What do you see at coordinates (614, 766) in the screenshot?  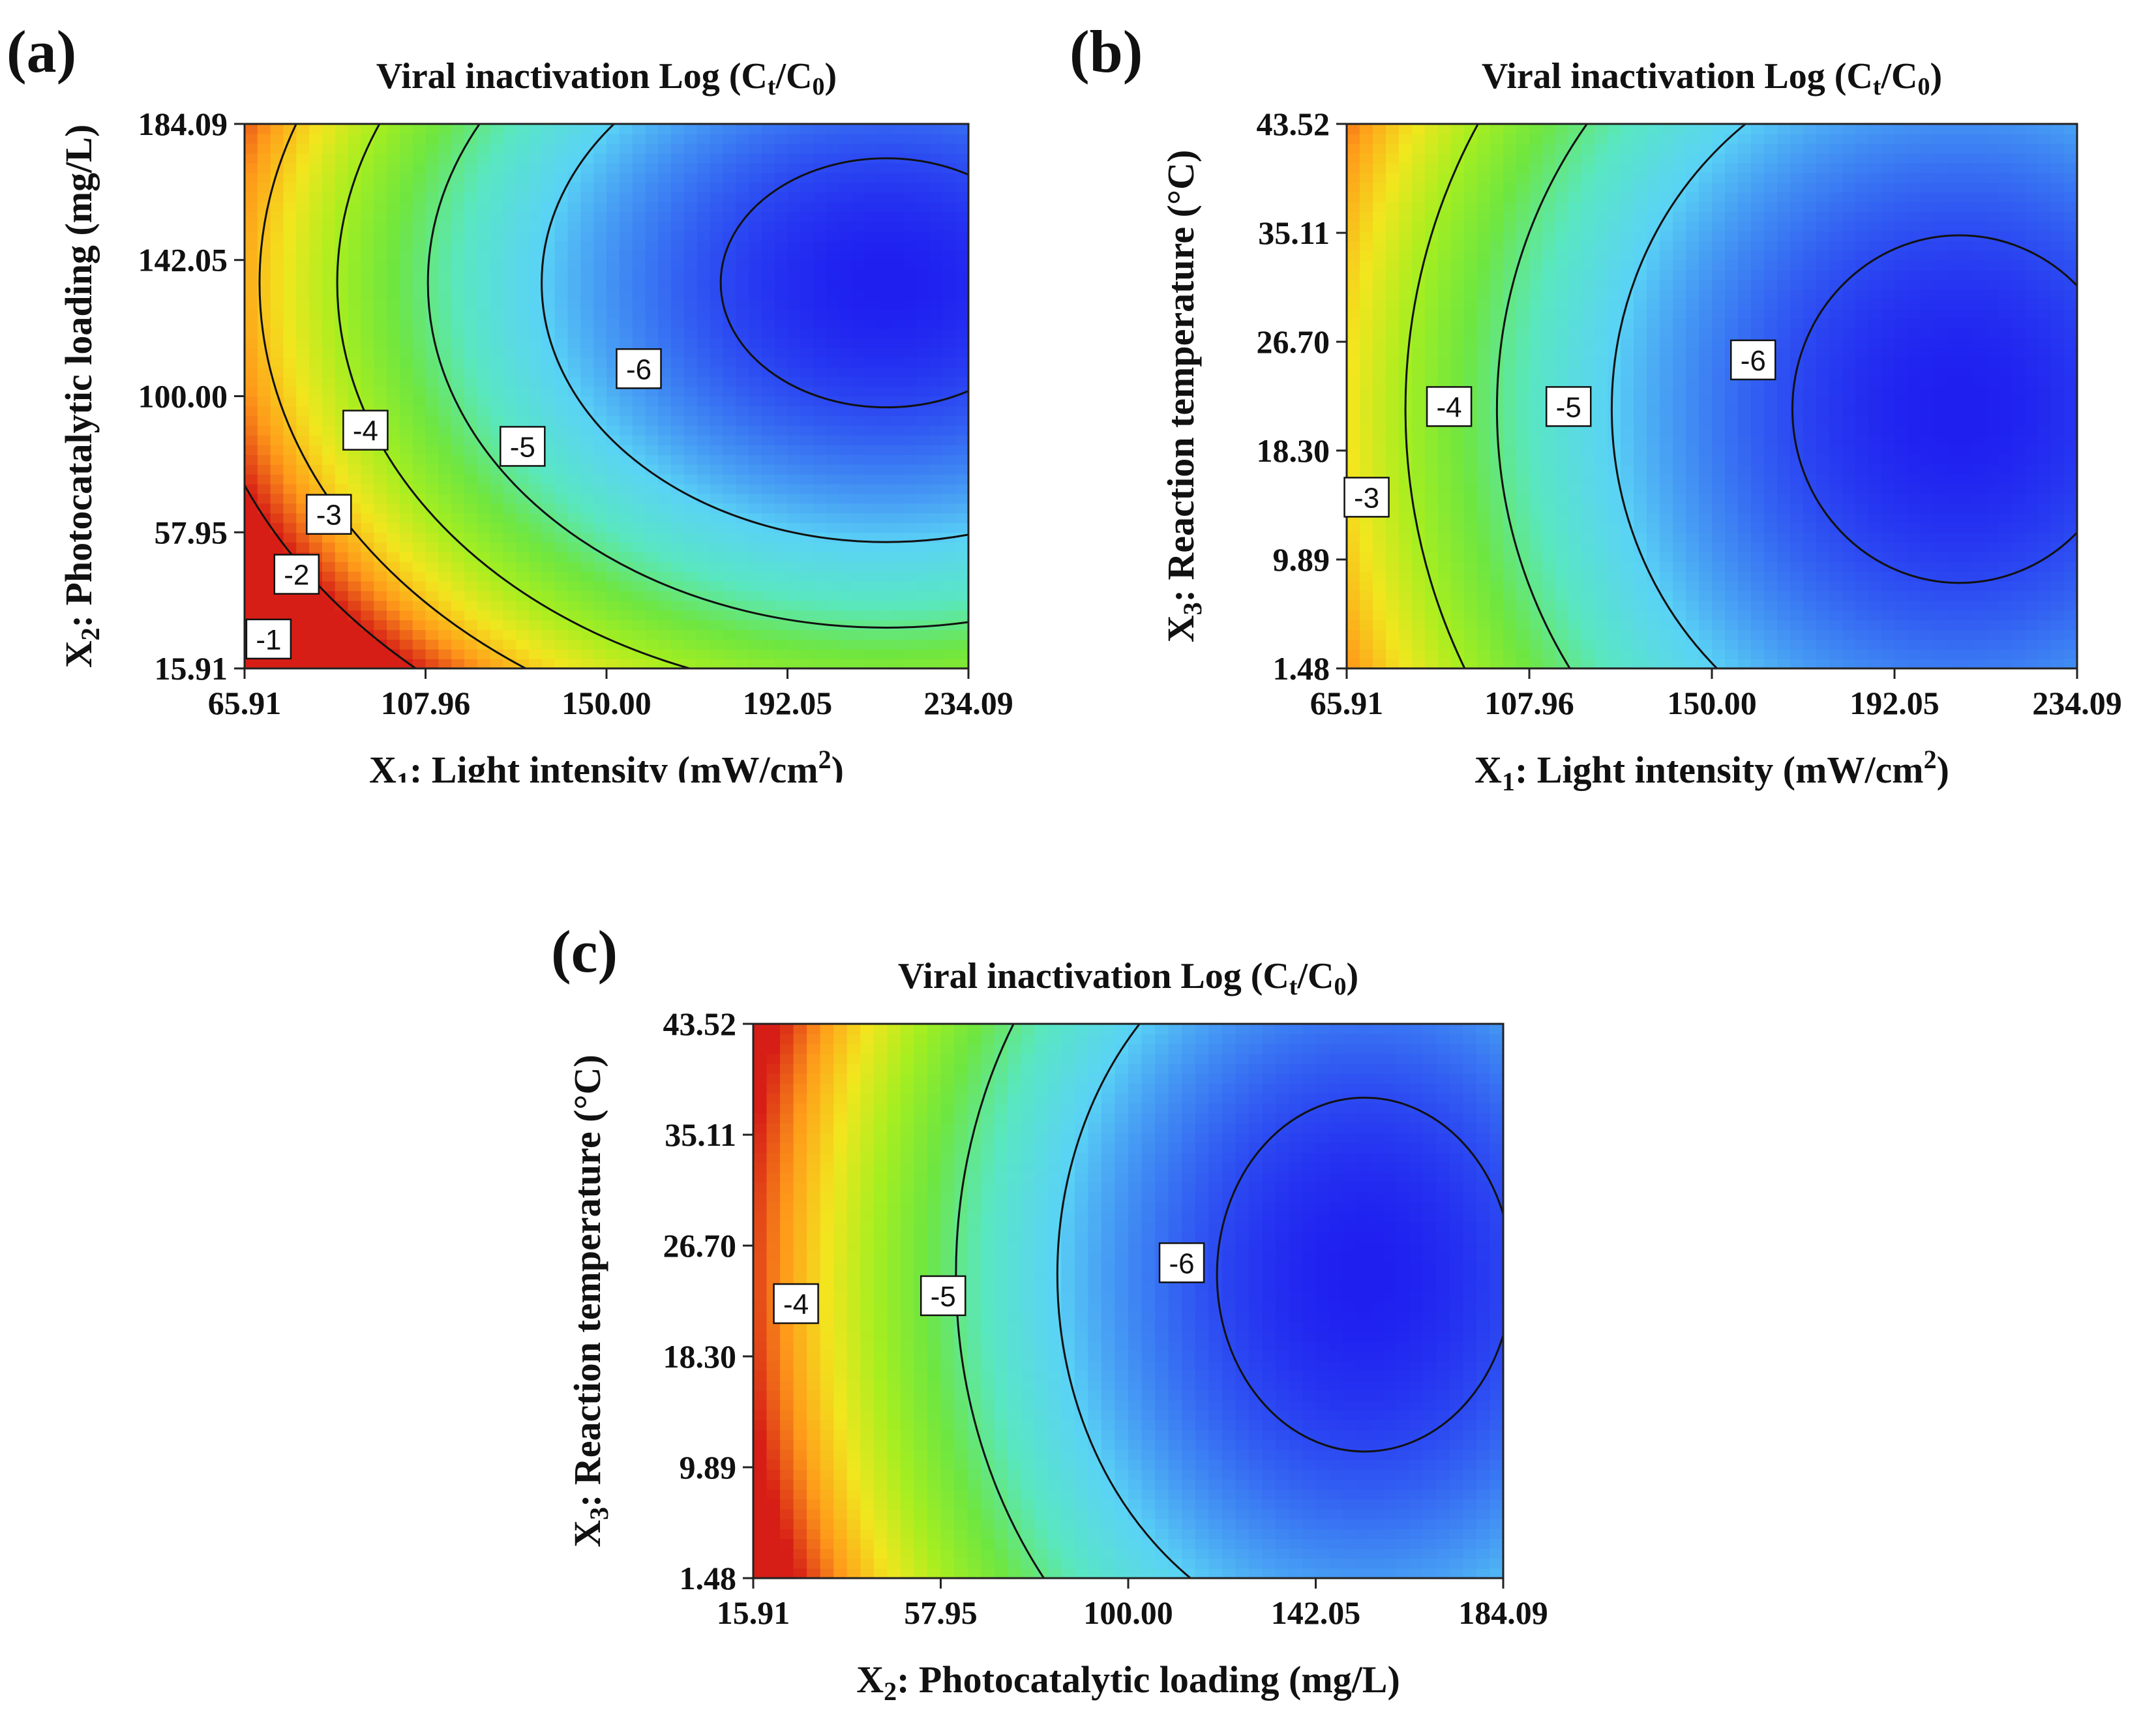 I see `x-axis-label-text: : Light intensity (mW/cm` at bounding box center [614, 766].